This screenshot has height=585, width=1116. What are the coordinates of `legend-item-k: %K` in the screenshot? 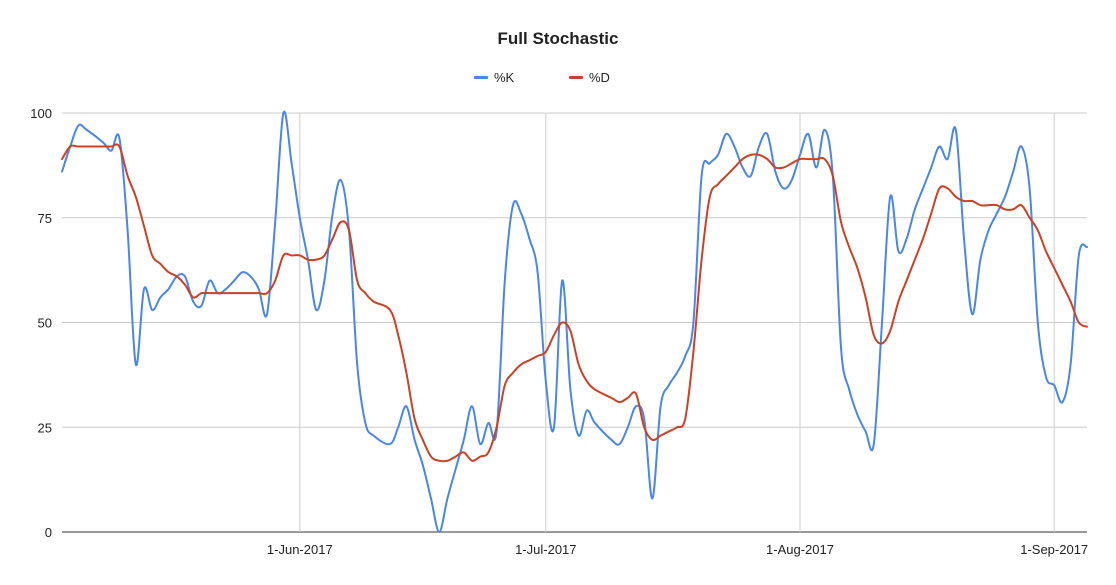 It's located at (494, 77).